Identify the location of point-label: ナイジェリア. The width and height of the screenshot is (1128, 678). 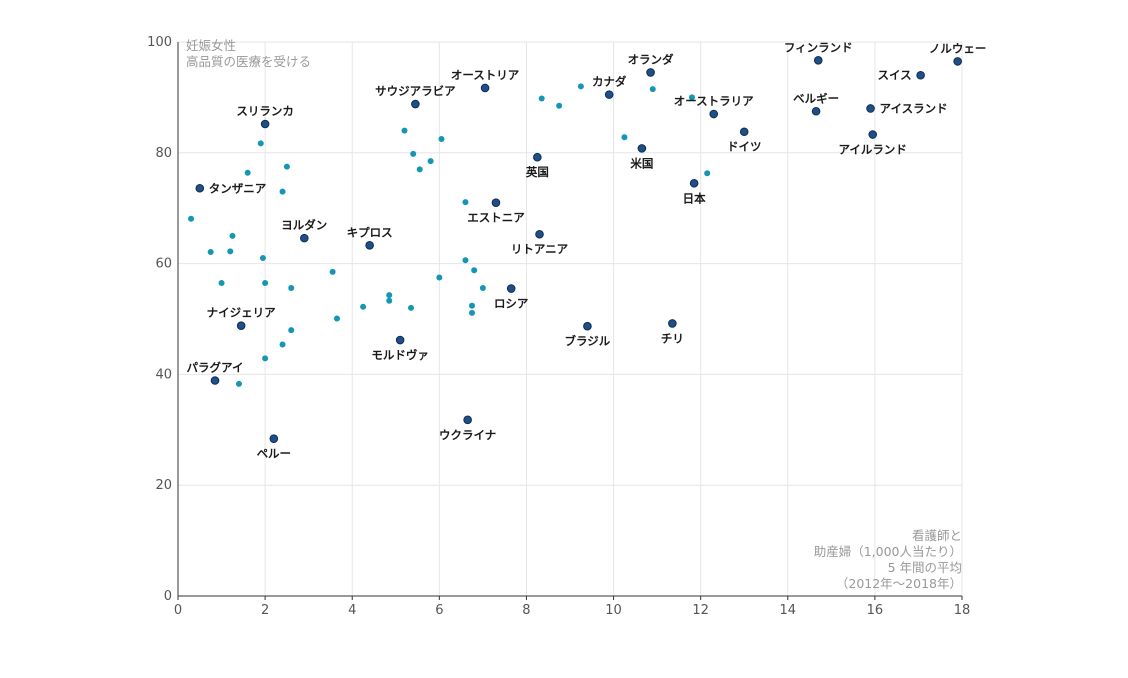
(241, 313).